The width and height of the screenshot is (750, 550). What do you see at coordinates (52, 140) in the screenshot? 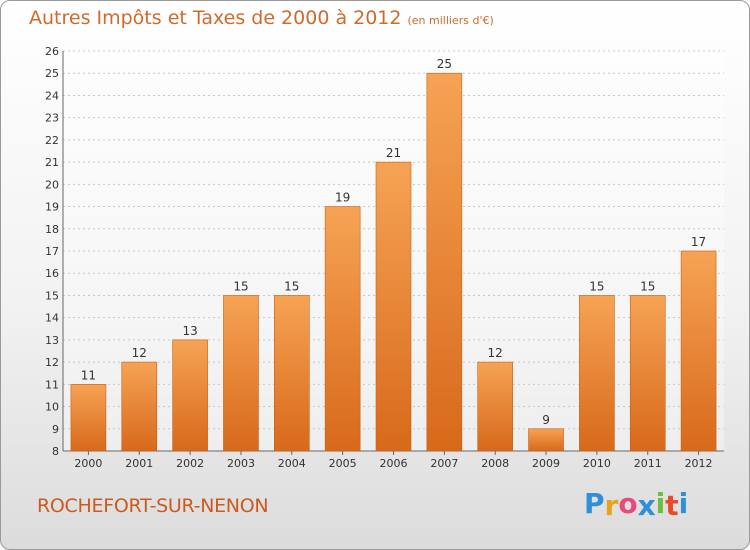
I see `y-tick-label: 22` at bounding box center [52, 140].